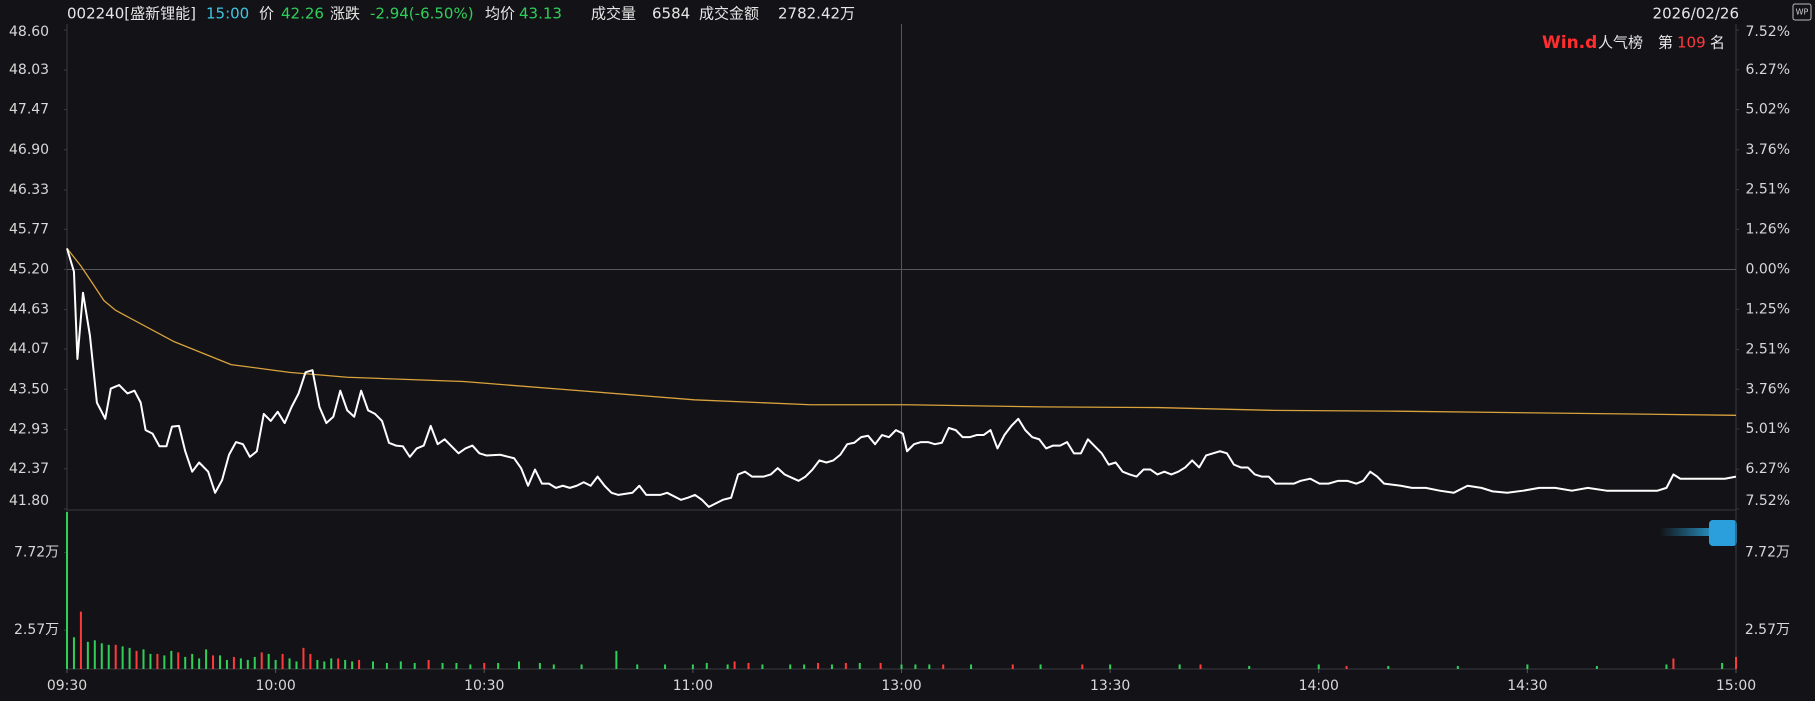 Image resolution: width=1815 pixels, height=701 pixels. I want to click on amount: 2782.42万, so click(816, 14).